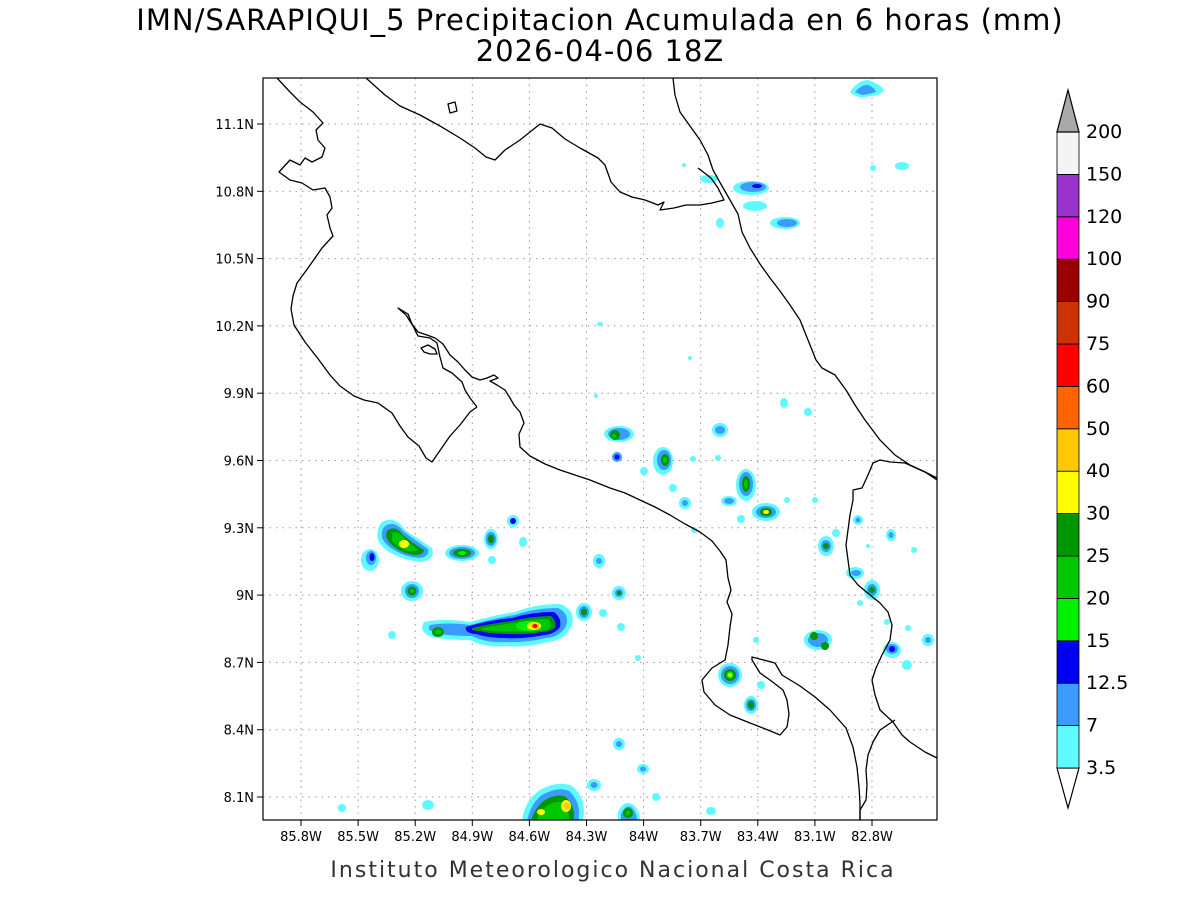 This screenshot has width=1200, height=900. What do you see at coordinates (1104, 259) in the screenshot?
I see `colorbar-label: 100` at bounding box center [1104, 259].